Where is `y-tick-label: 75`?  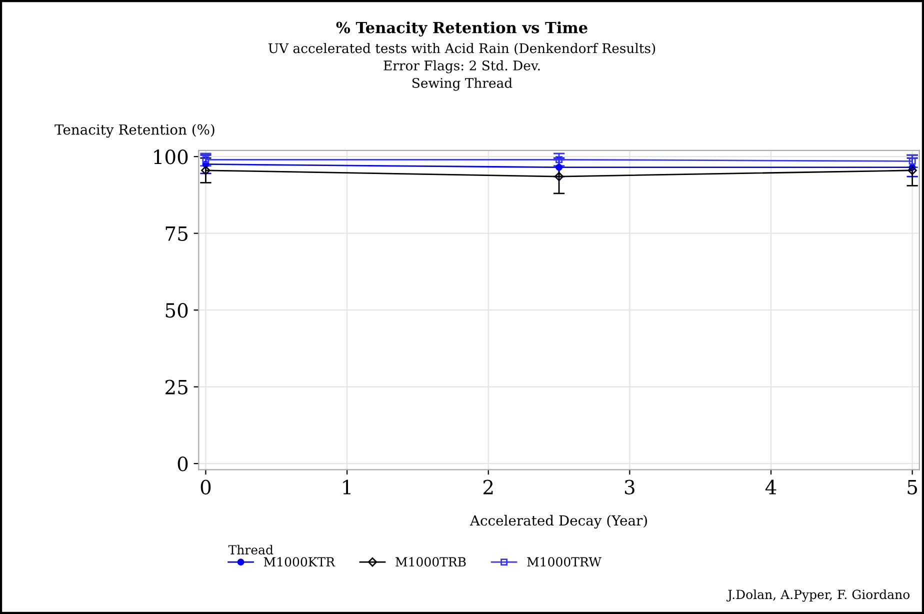
y-tick-label: 75 is located at coordinates (177, 233).